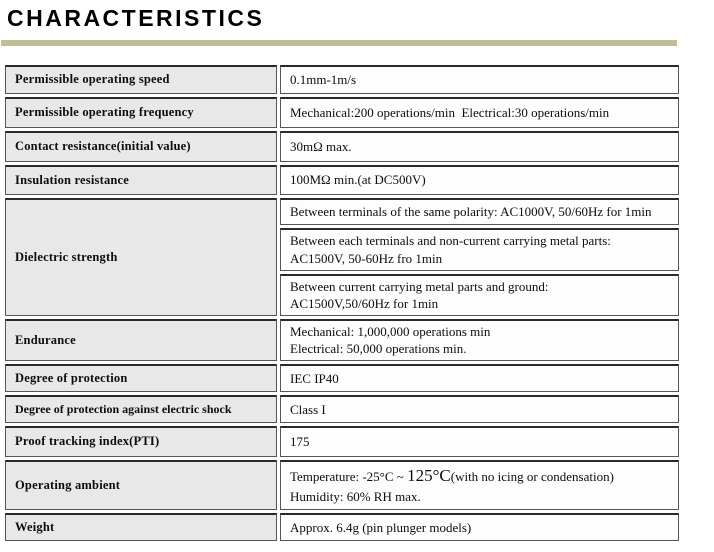  I want to click on label-operating-ambient: Operating ambient, so click(141, 484).